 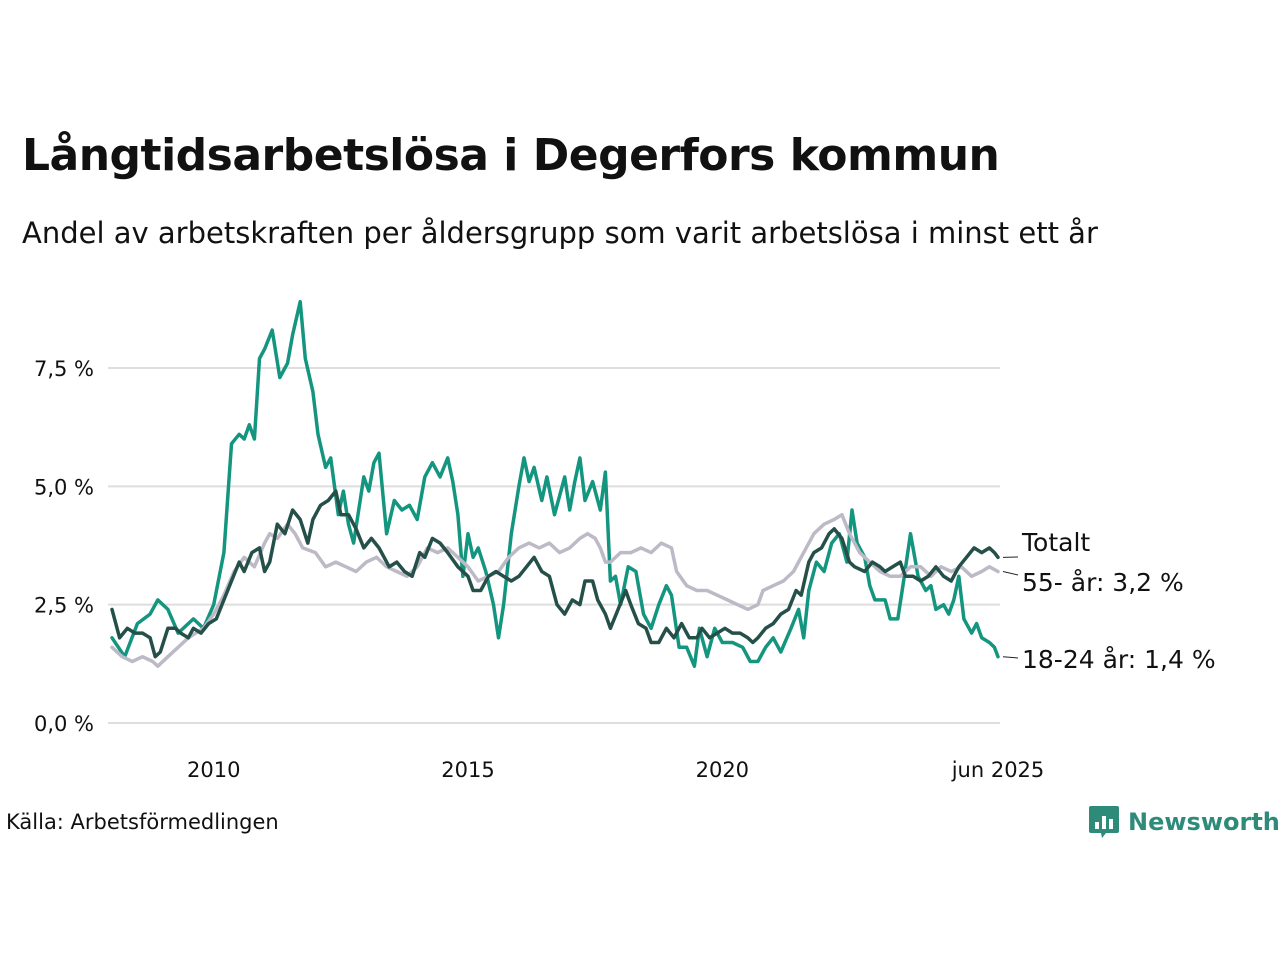 I want to click on x-tick-label: 2010, so click(x=213, y=770).